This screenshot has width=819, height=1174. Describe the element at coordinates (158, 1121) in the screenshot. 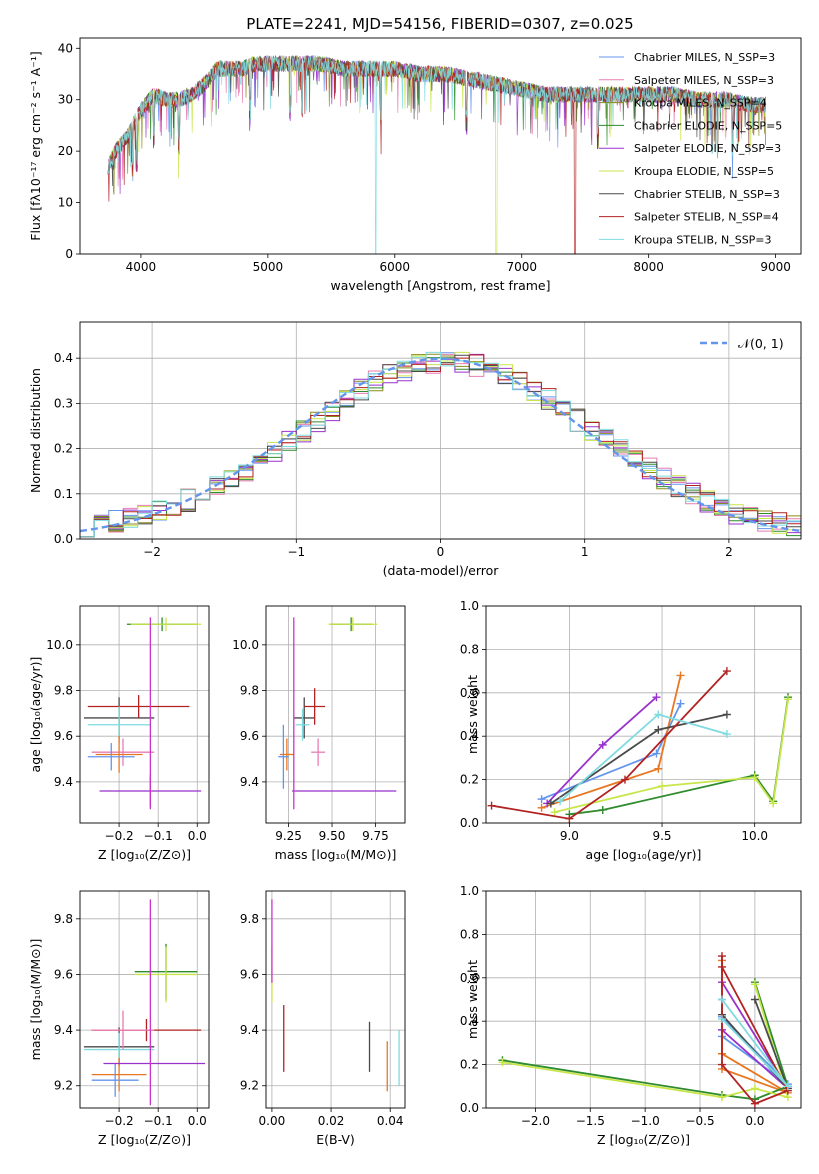

I see `x-tick-label: −0.1` at that location.